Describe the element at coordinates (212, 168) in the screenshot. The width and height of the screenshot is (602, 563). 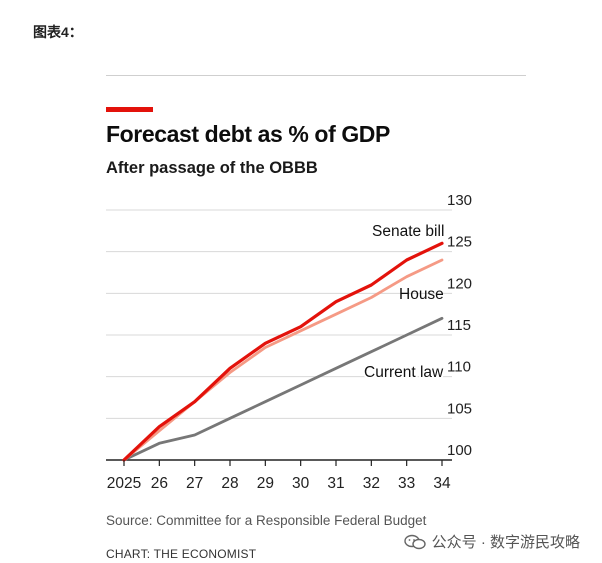
I see `chart-subtitle: After passage of the OBBB` at that location.